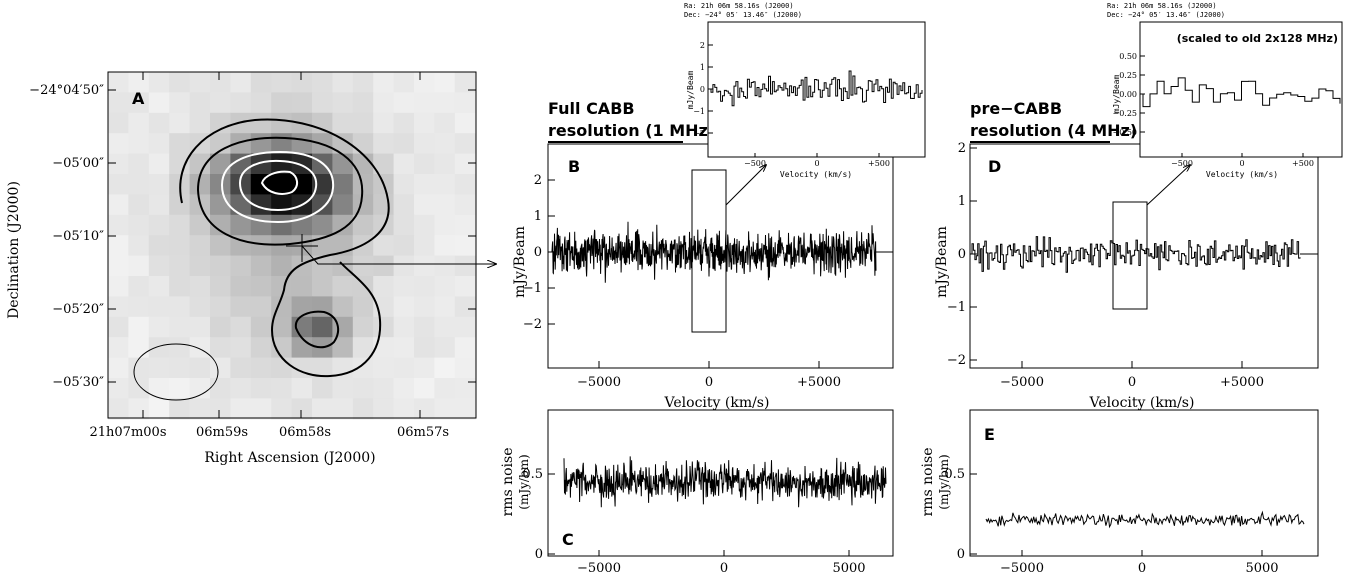 This screenshot has width=1363, height=577. Describe the element at coordinates (928, 482) in the screenshot. I see `panel-e-ylabel: rms noise` at that location.